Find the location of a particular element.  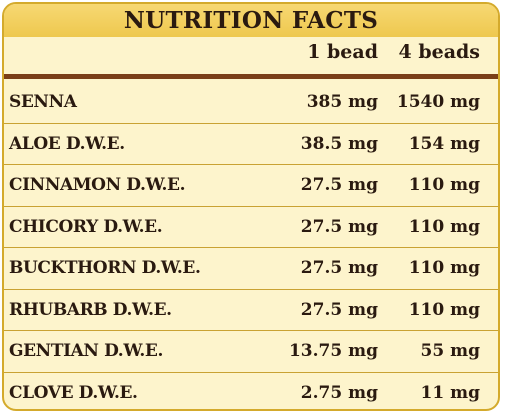

amount-4-beads: 11 mg is located at coordinates (450, 392).